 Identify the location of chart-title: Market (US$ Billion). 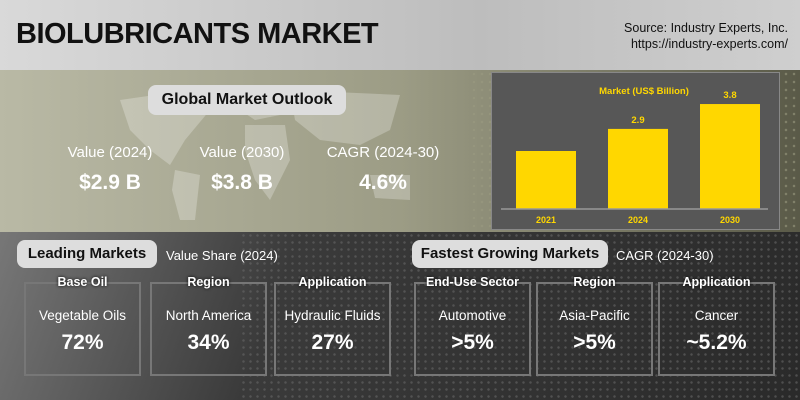
(644, 91).